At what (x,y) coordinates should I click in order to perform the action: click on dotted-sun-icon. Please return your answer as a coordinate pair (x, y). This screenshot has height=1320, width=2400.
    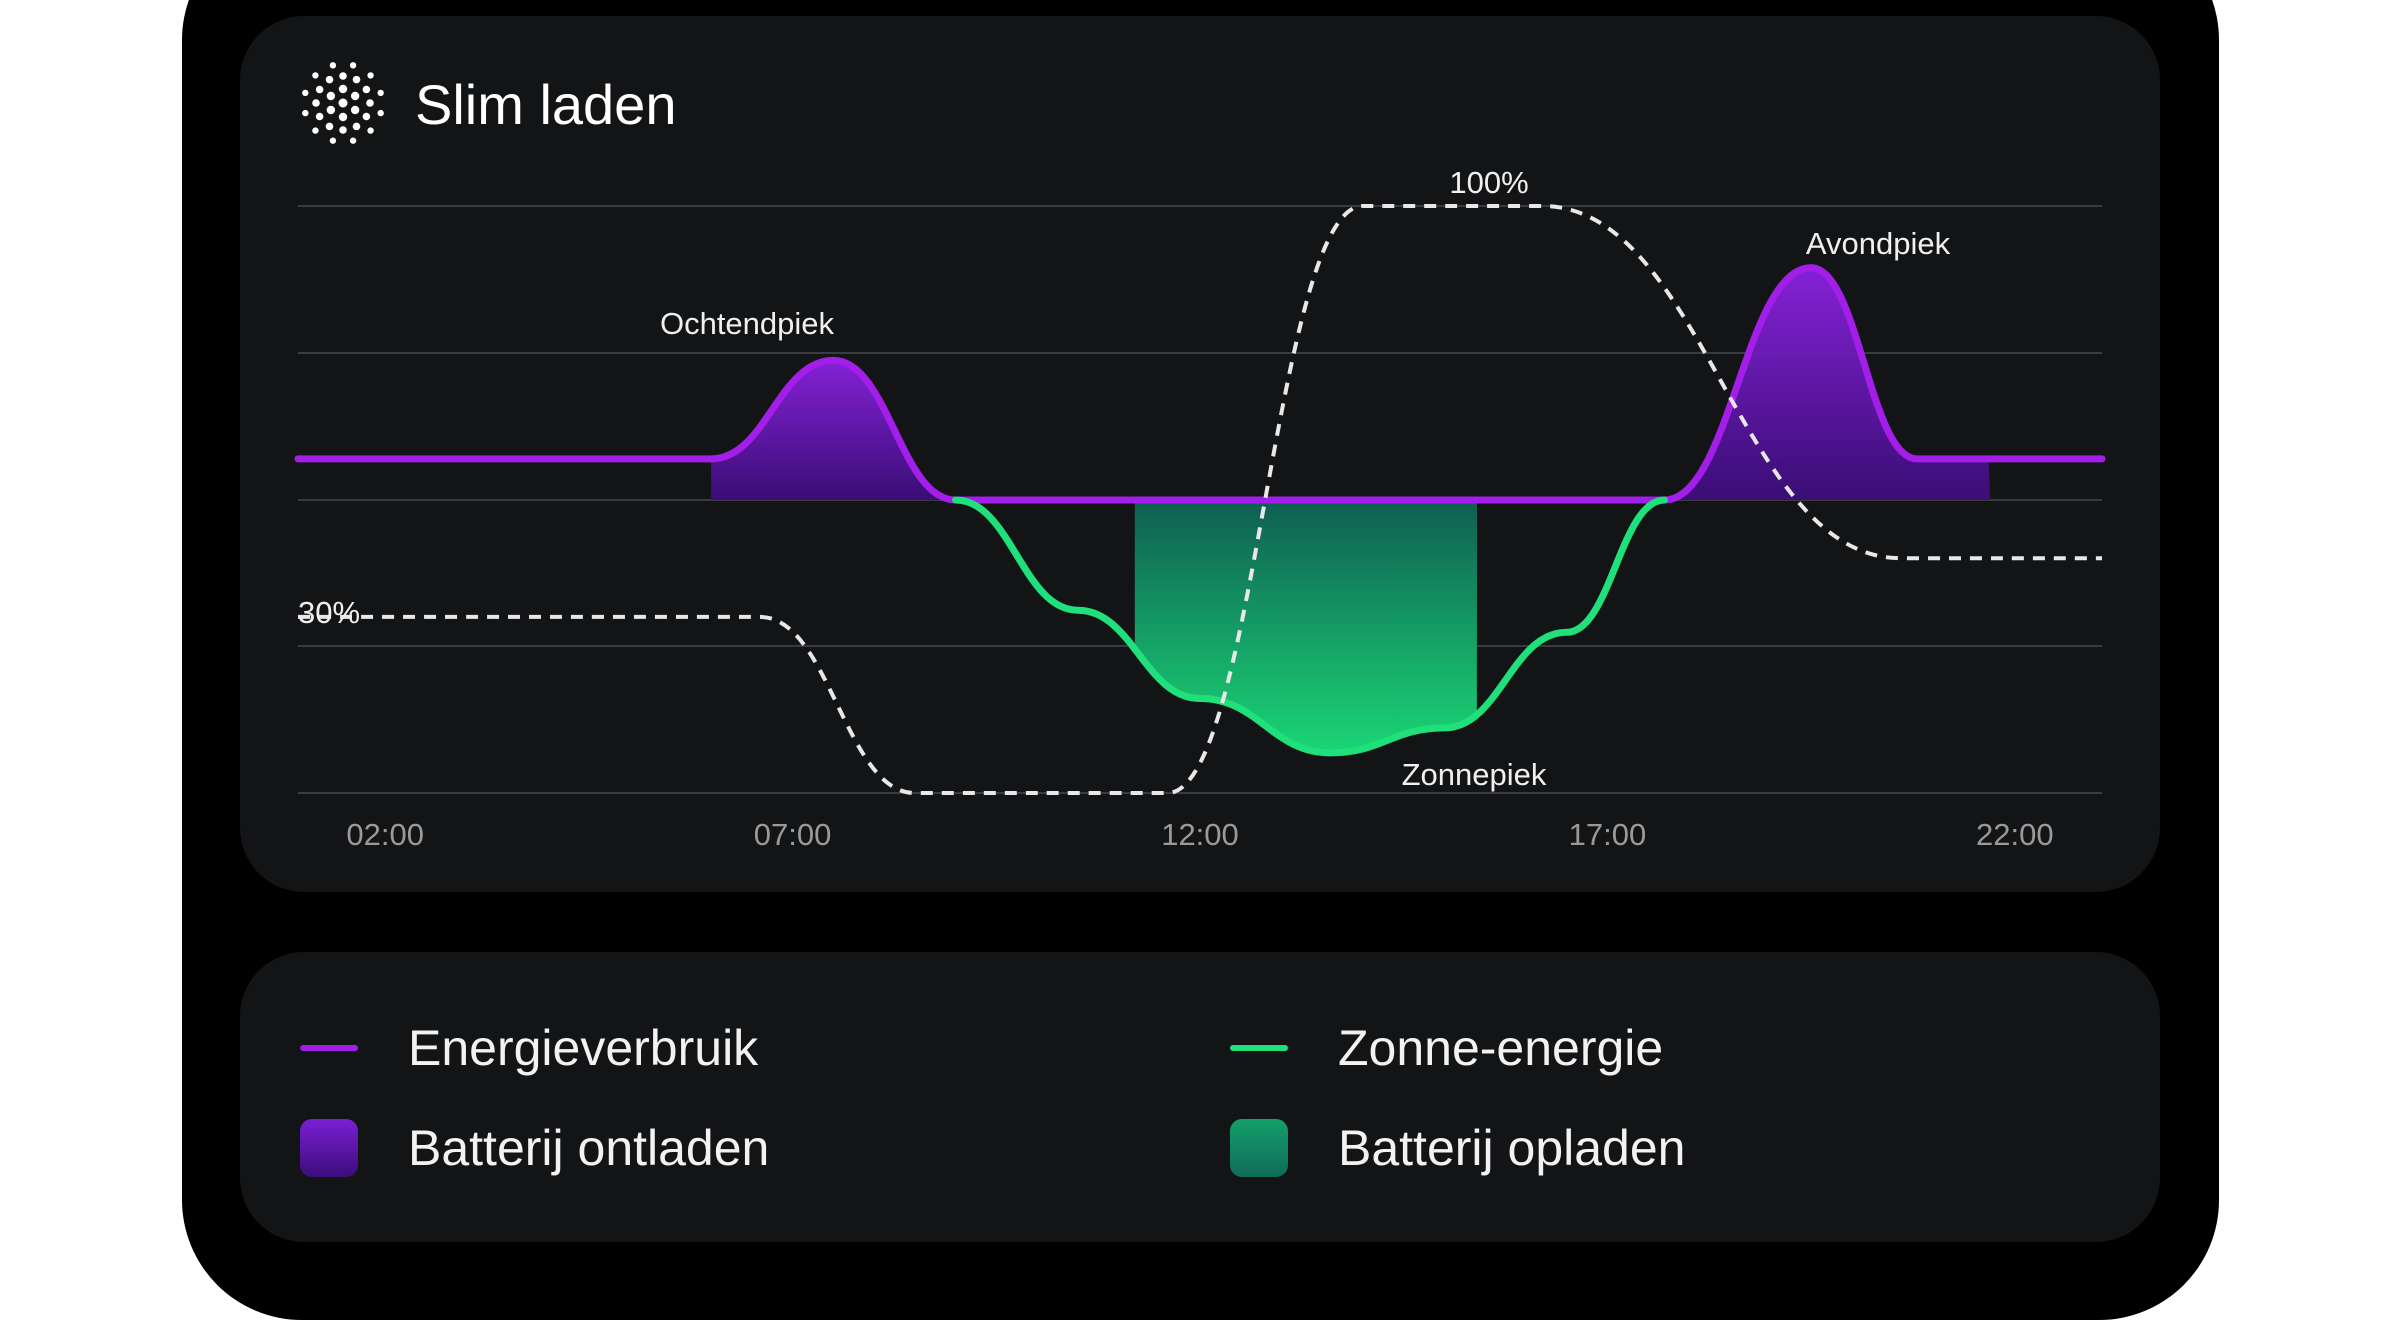
    Looking at the image, I should click on (343, 103).